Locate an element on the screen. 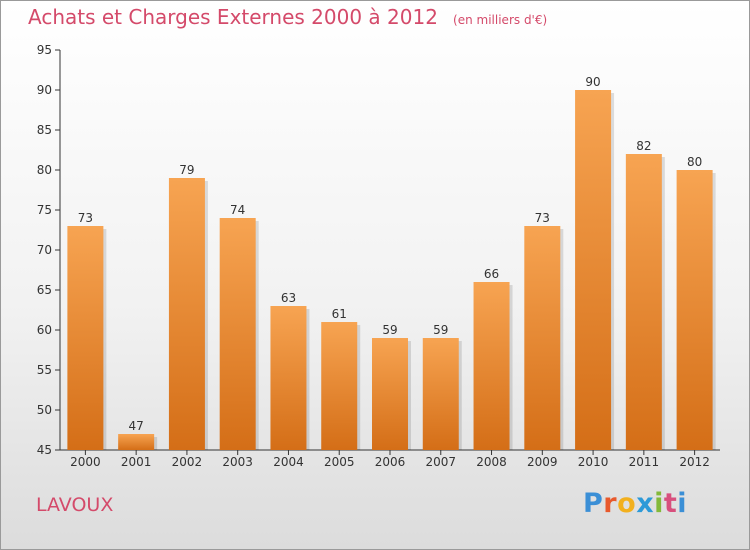 This screenshot has width=750, height=550. logo-letter: r is located at coordinates (610, 503).